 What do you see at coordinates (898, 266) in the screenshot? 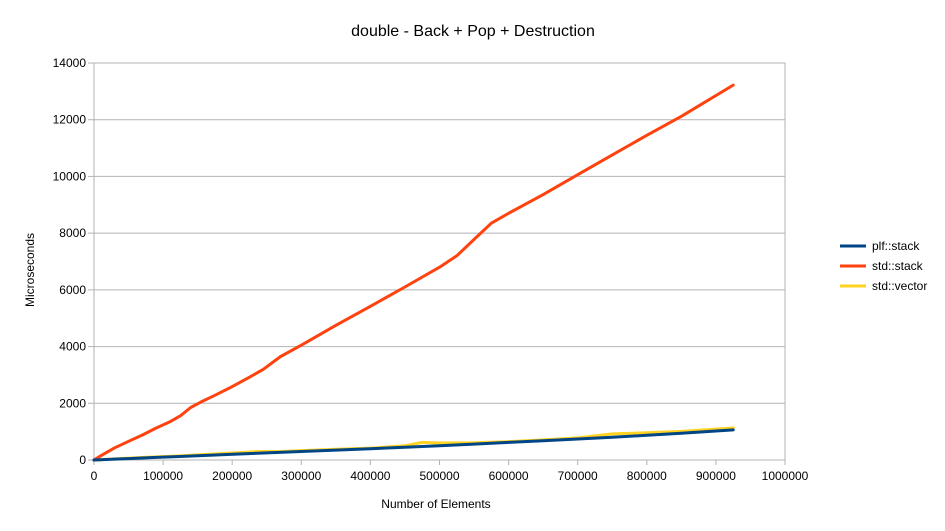
I see `legend-label: std::stack` at bounding box center [898, 266].